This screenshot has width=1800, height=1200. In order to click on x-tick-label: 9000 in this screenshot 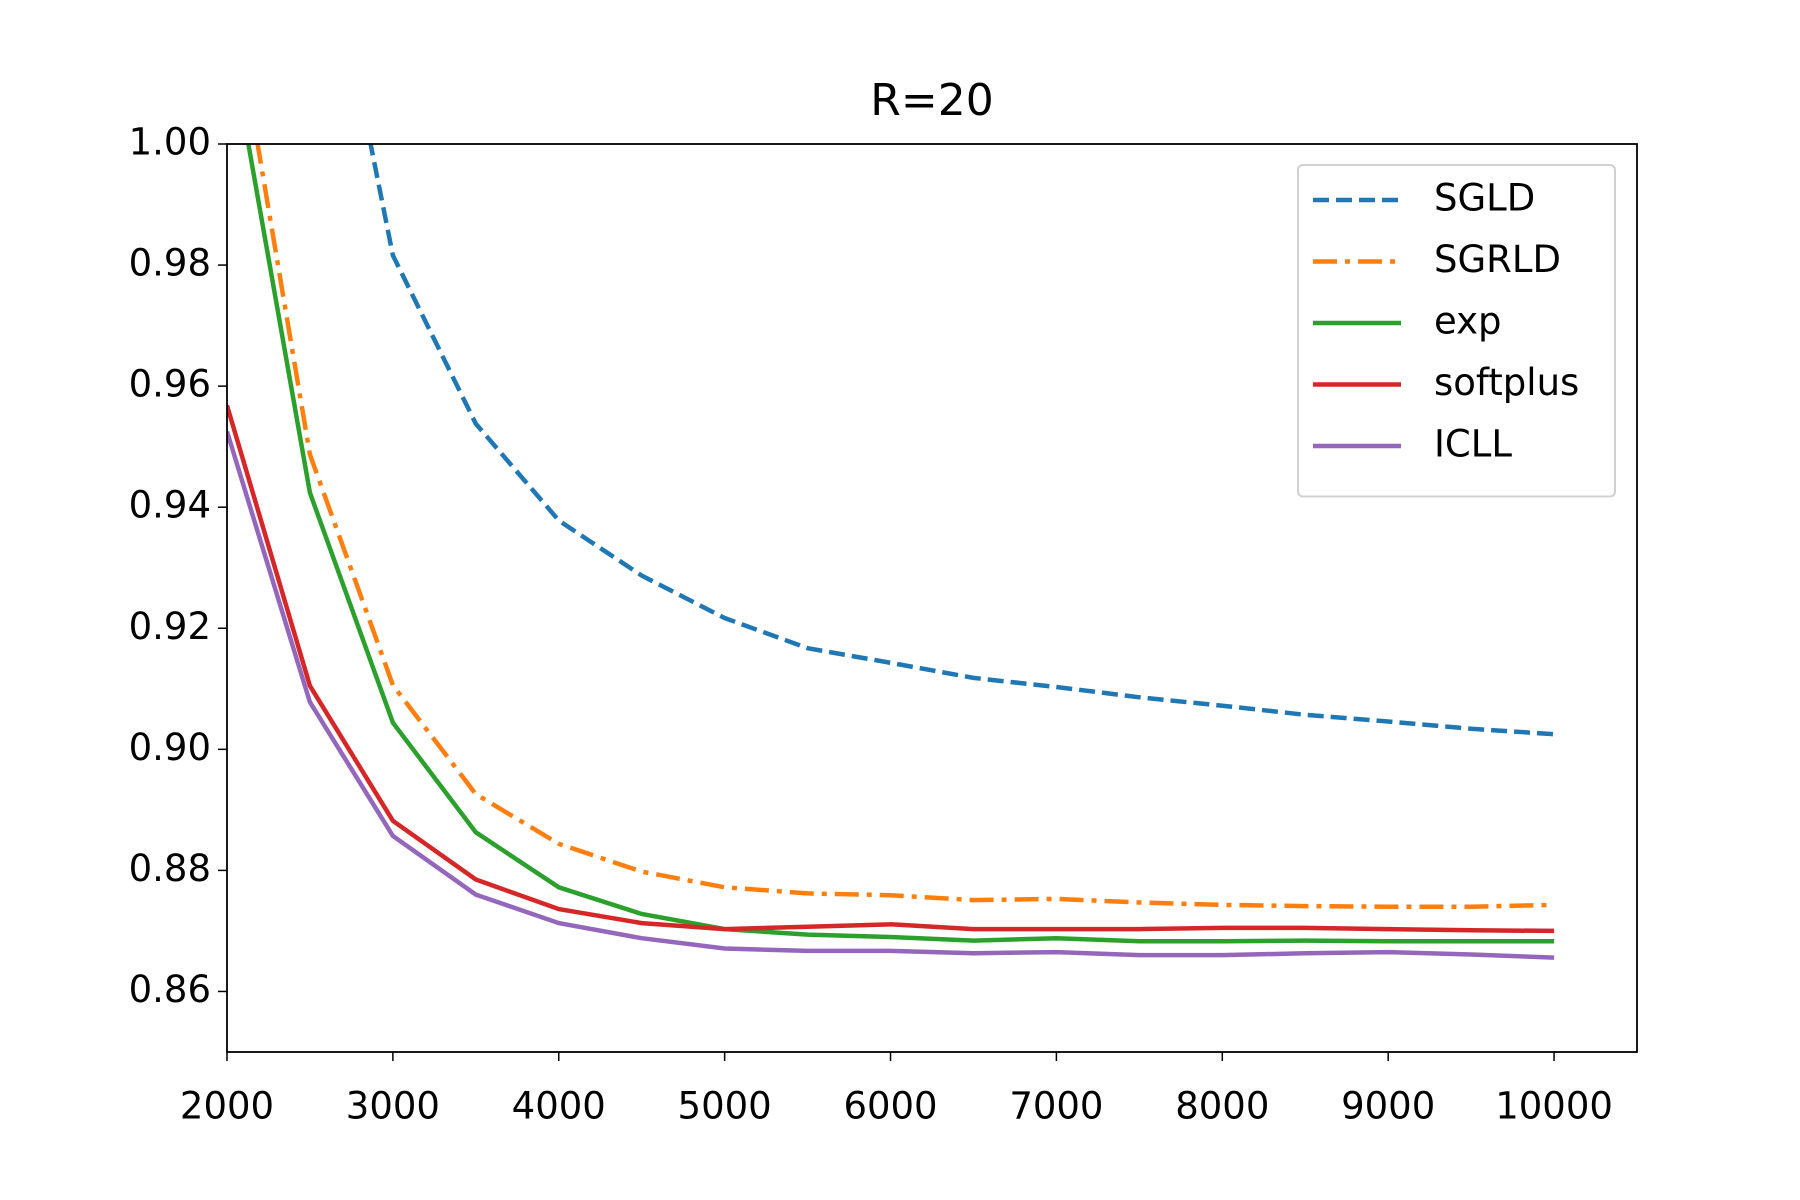, I will do `click(1388, 1106)`.